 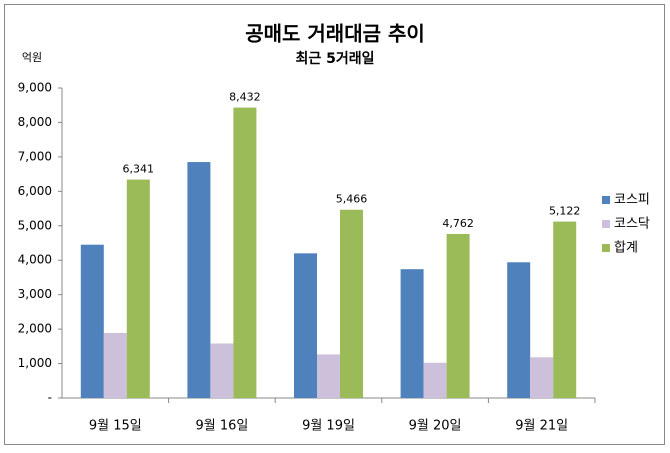 What do you see at coordinates (565, 211) in the screenshot?
I see `data-label: 5,122` at bounding box center [565, 211].